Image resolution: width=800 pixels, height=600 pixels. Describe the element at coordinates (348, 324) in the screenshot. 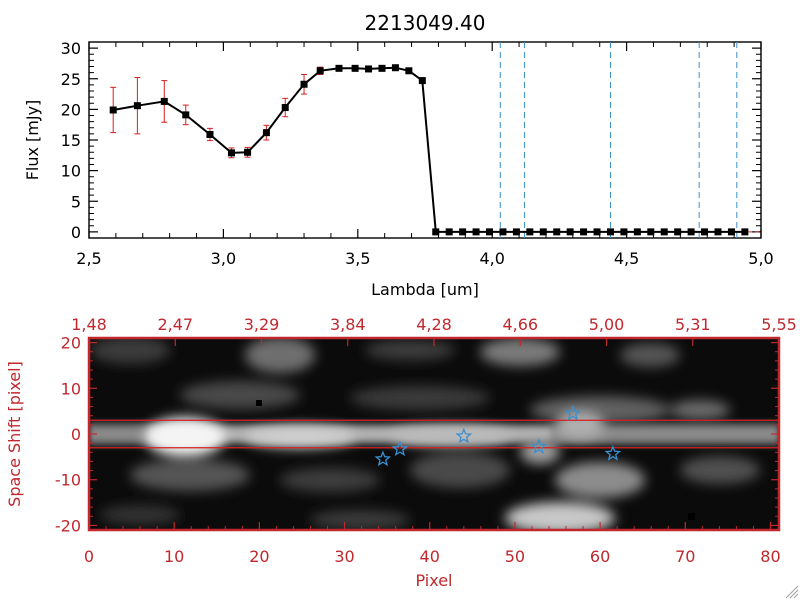

I see `image-top-tick-label: 3,84` at that location.